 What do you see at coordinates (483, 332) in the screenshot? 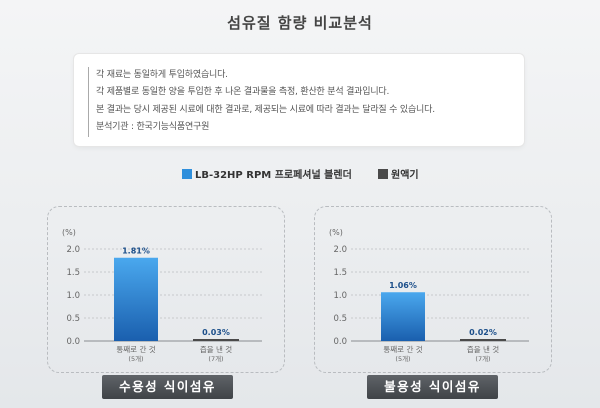
I see `bar-value-label: 0.02%` at bounding box center [483, 332].